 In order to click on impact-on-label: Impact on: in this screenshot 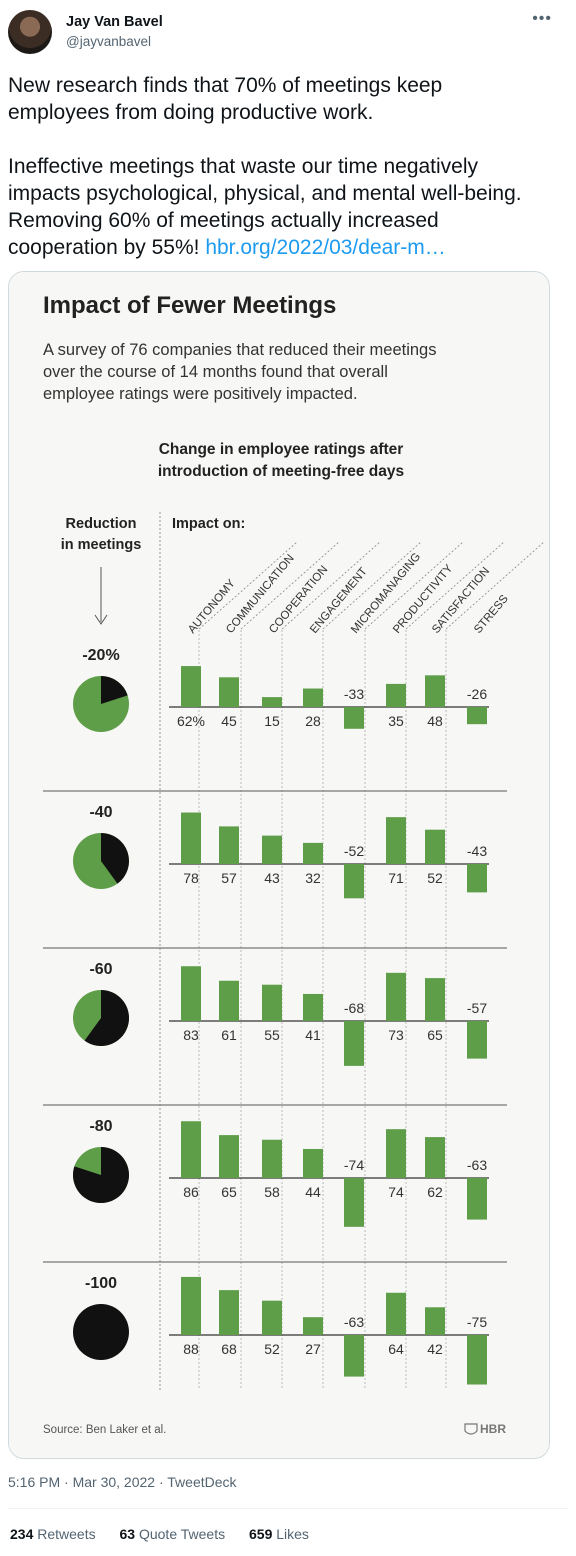, I will do `click(208, 524)`.